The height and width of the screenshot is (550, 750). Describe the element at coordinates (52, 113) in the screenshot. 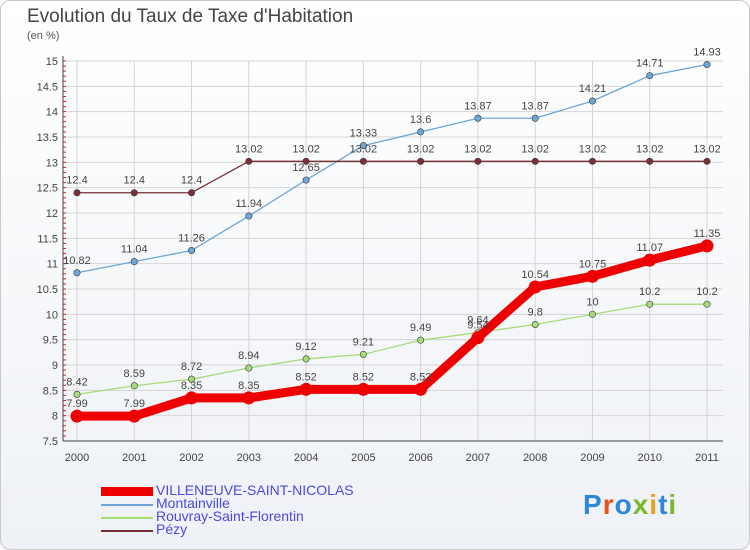

I see `y-tick-label: 14` at that location.